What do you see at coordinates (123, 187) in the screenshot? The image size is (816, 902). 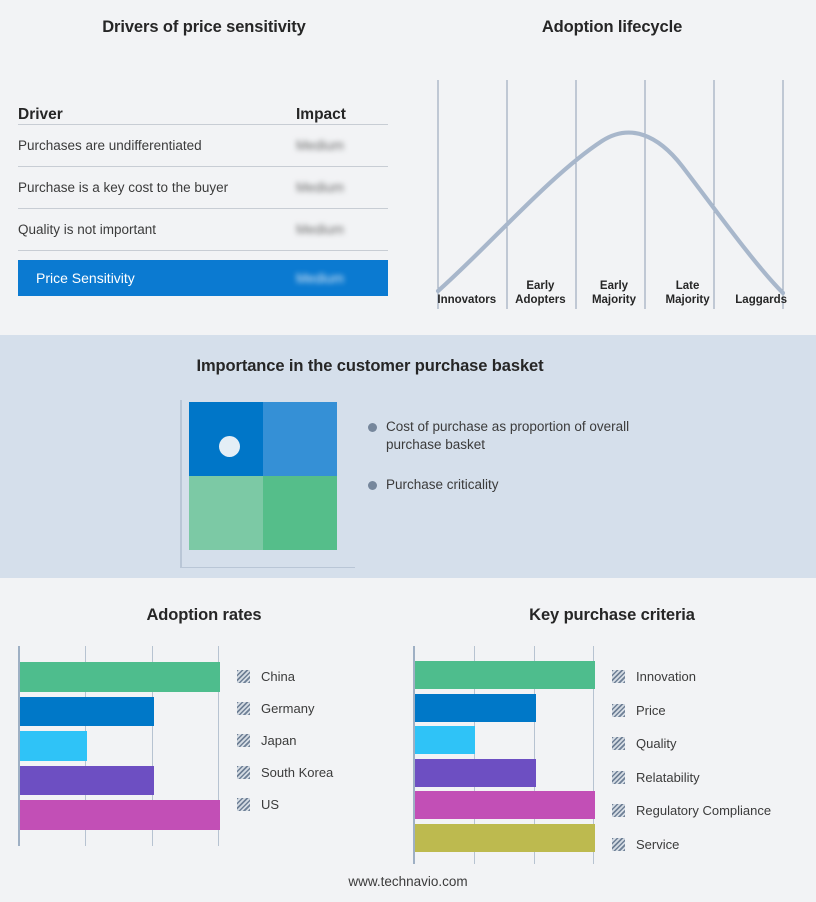 I see `driver-label: Purchase is a key cost to the buyer` at bounding box center [123, 187].